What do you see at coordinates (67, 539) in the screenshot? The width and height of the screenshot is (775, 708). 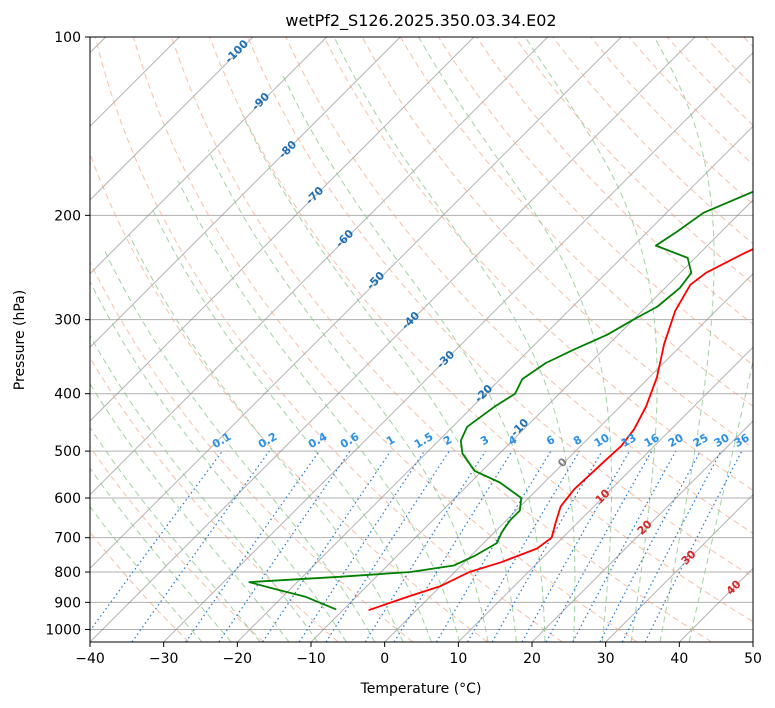 I see `y-tick-label: 700` at bounding box center [67, 539].